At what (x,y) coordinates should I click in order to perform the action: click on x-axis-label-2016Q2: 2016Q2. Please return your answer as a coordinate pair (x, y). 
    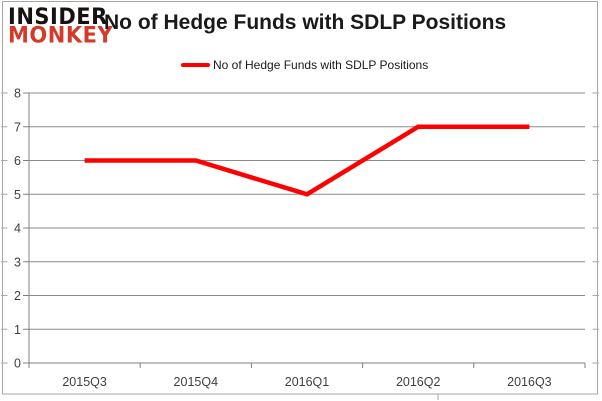
    Looking at the image, I should click on (418, 382).